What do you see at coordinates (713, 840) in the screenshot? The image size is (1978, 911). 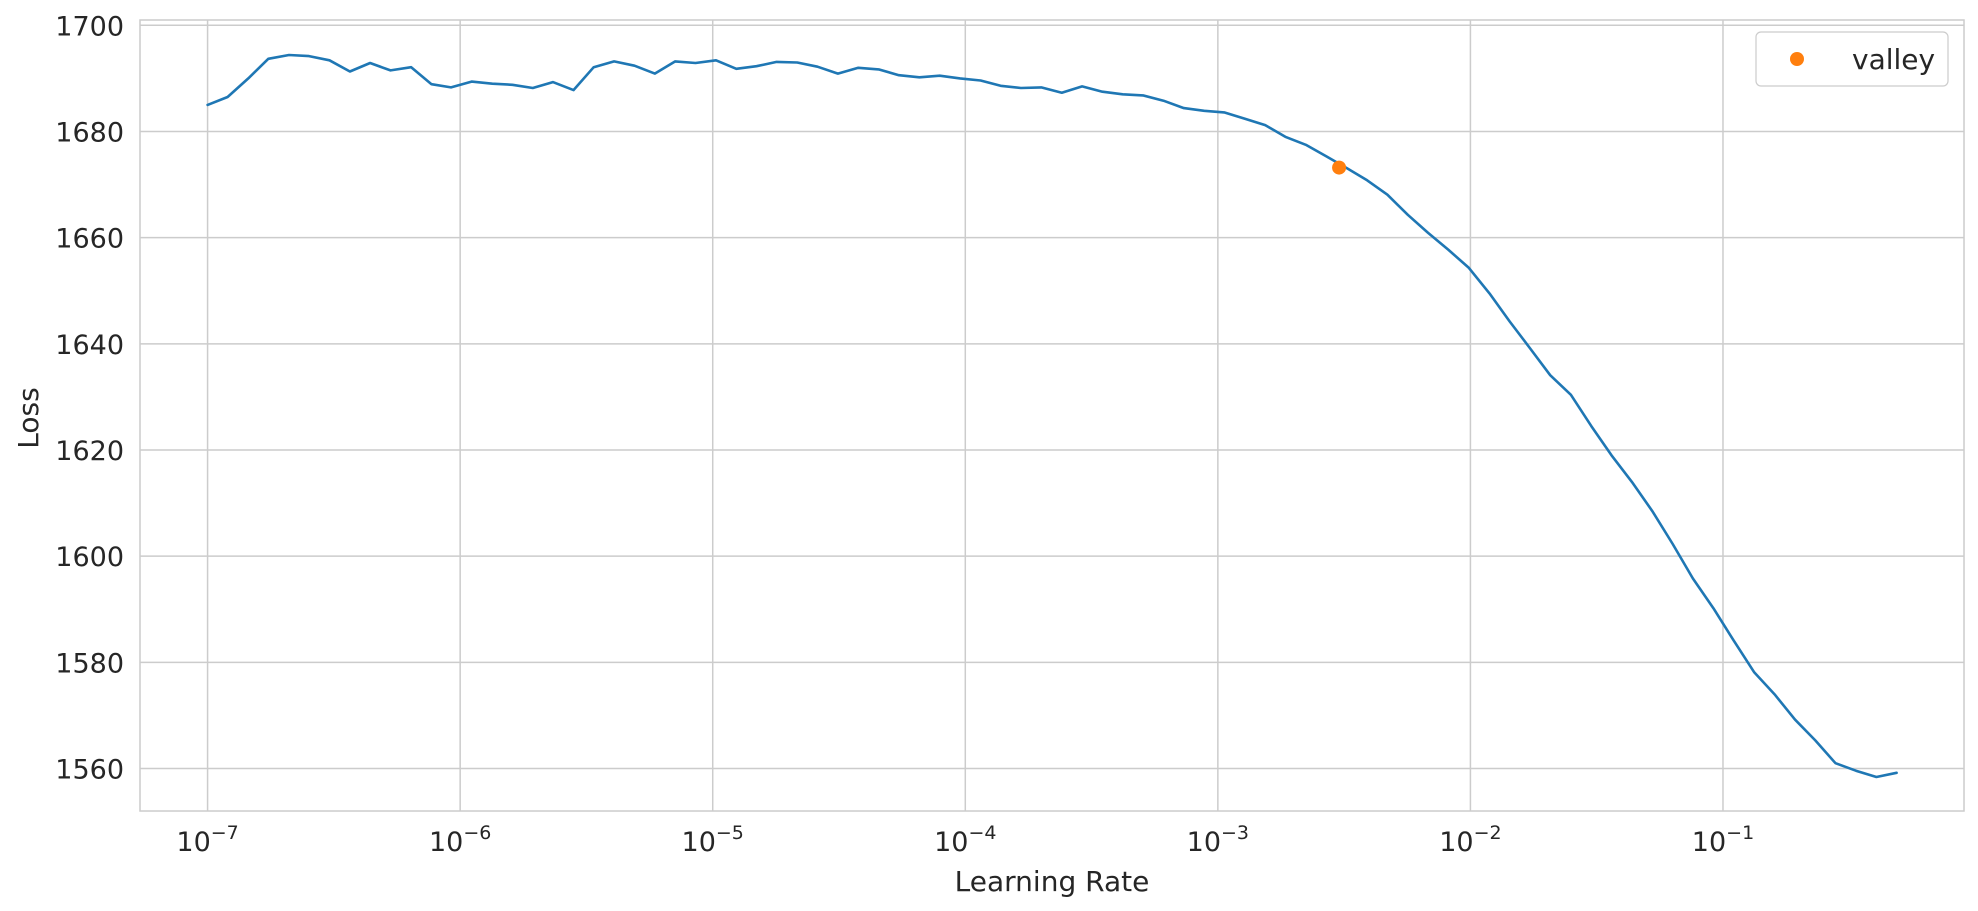 I see `x-tick-label: 10⁻⁵` at bounding box center [713, 840].